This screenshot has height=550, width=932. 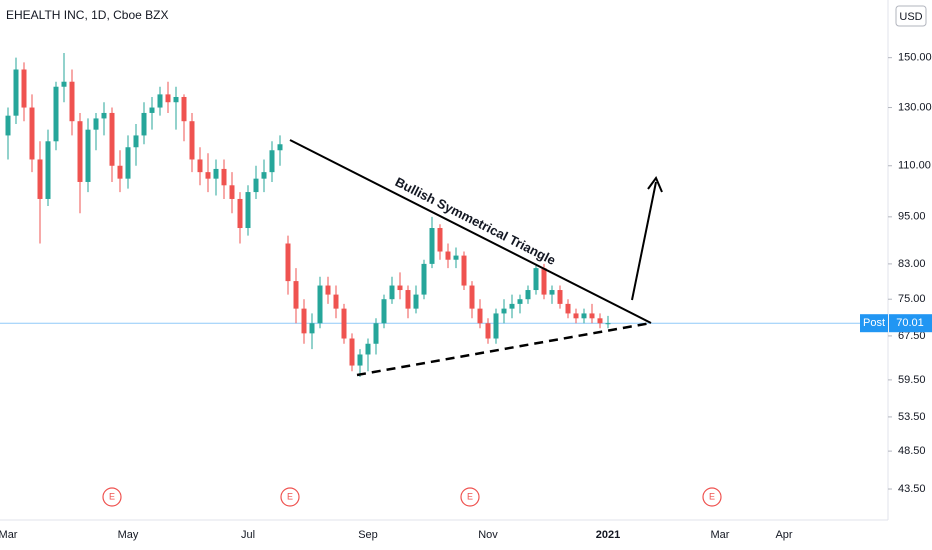 What do you see at coordinates (912, 489) in the screenshot?
I see `y-tick-label: 43.50` at bounding box center [912, 489].